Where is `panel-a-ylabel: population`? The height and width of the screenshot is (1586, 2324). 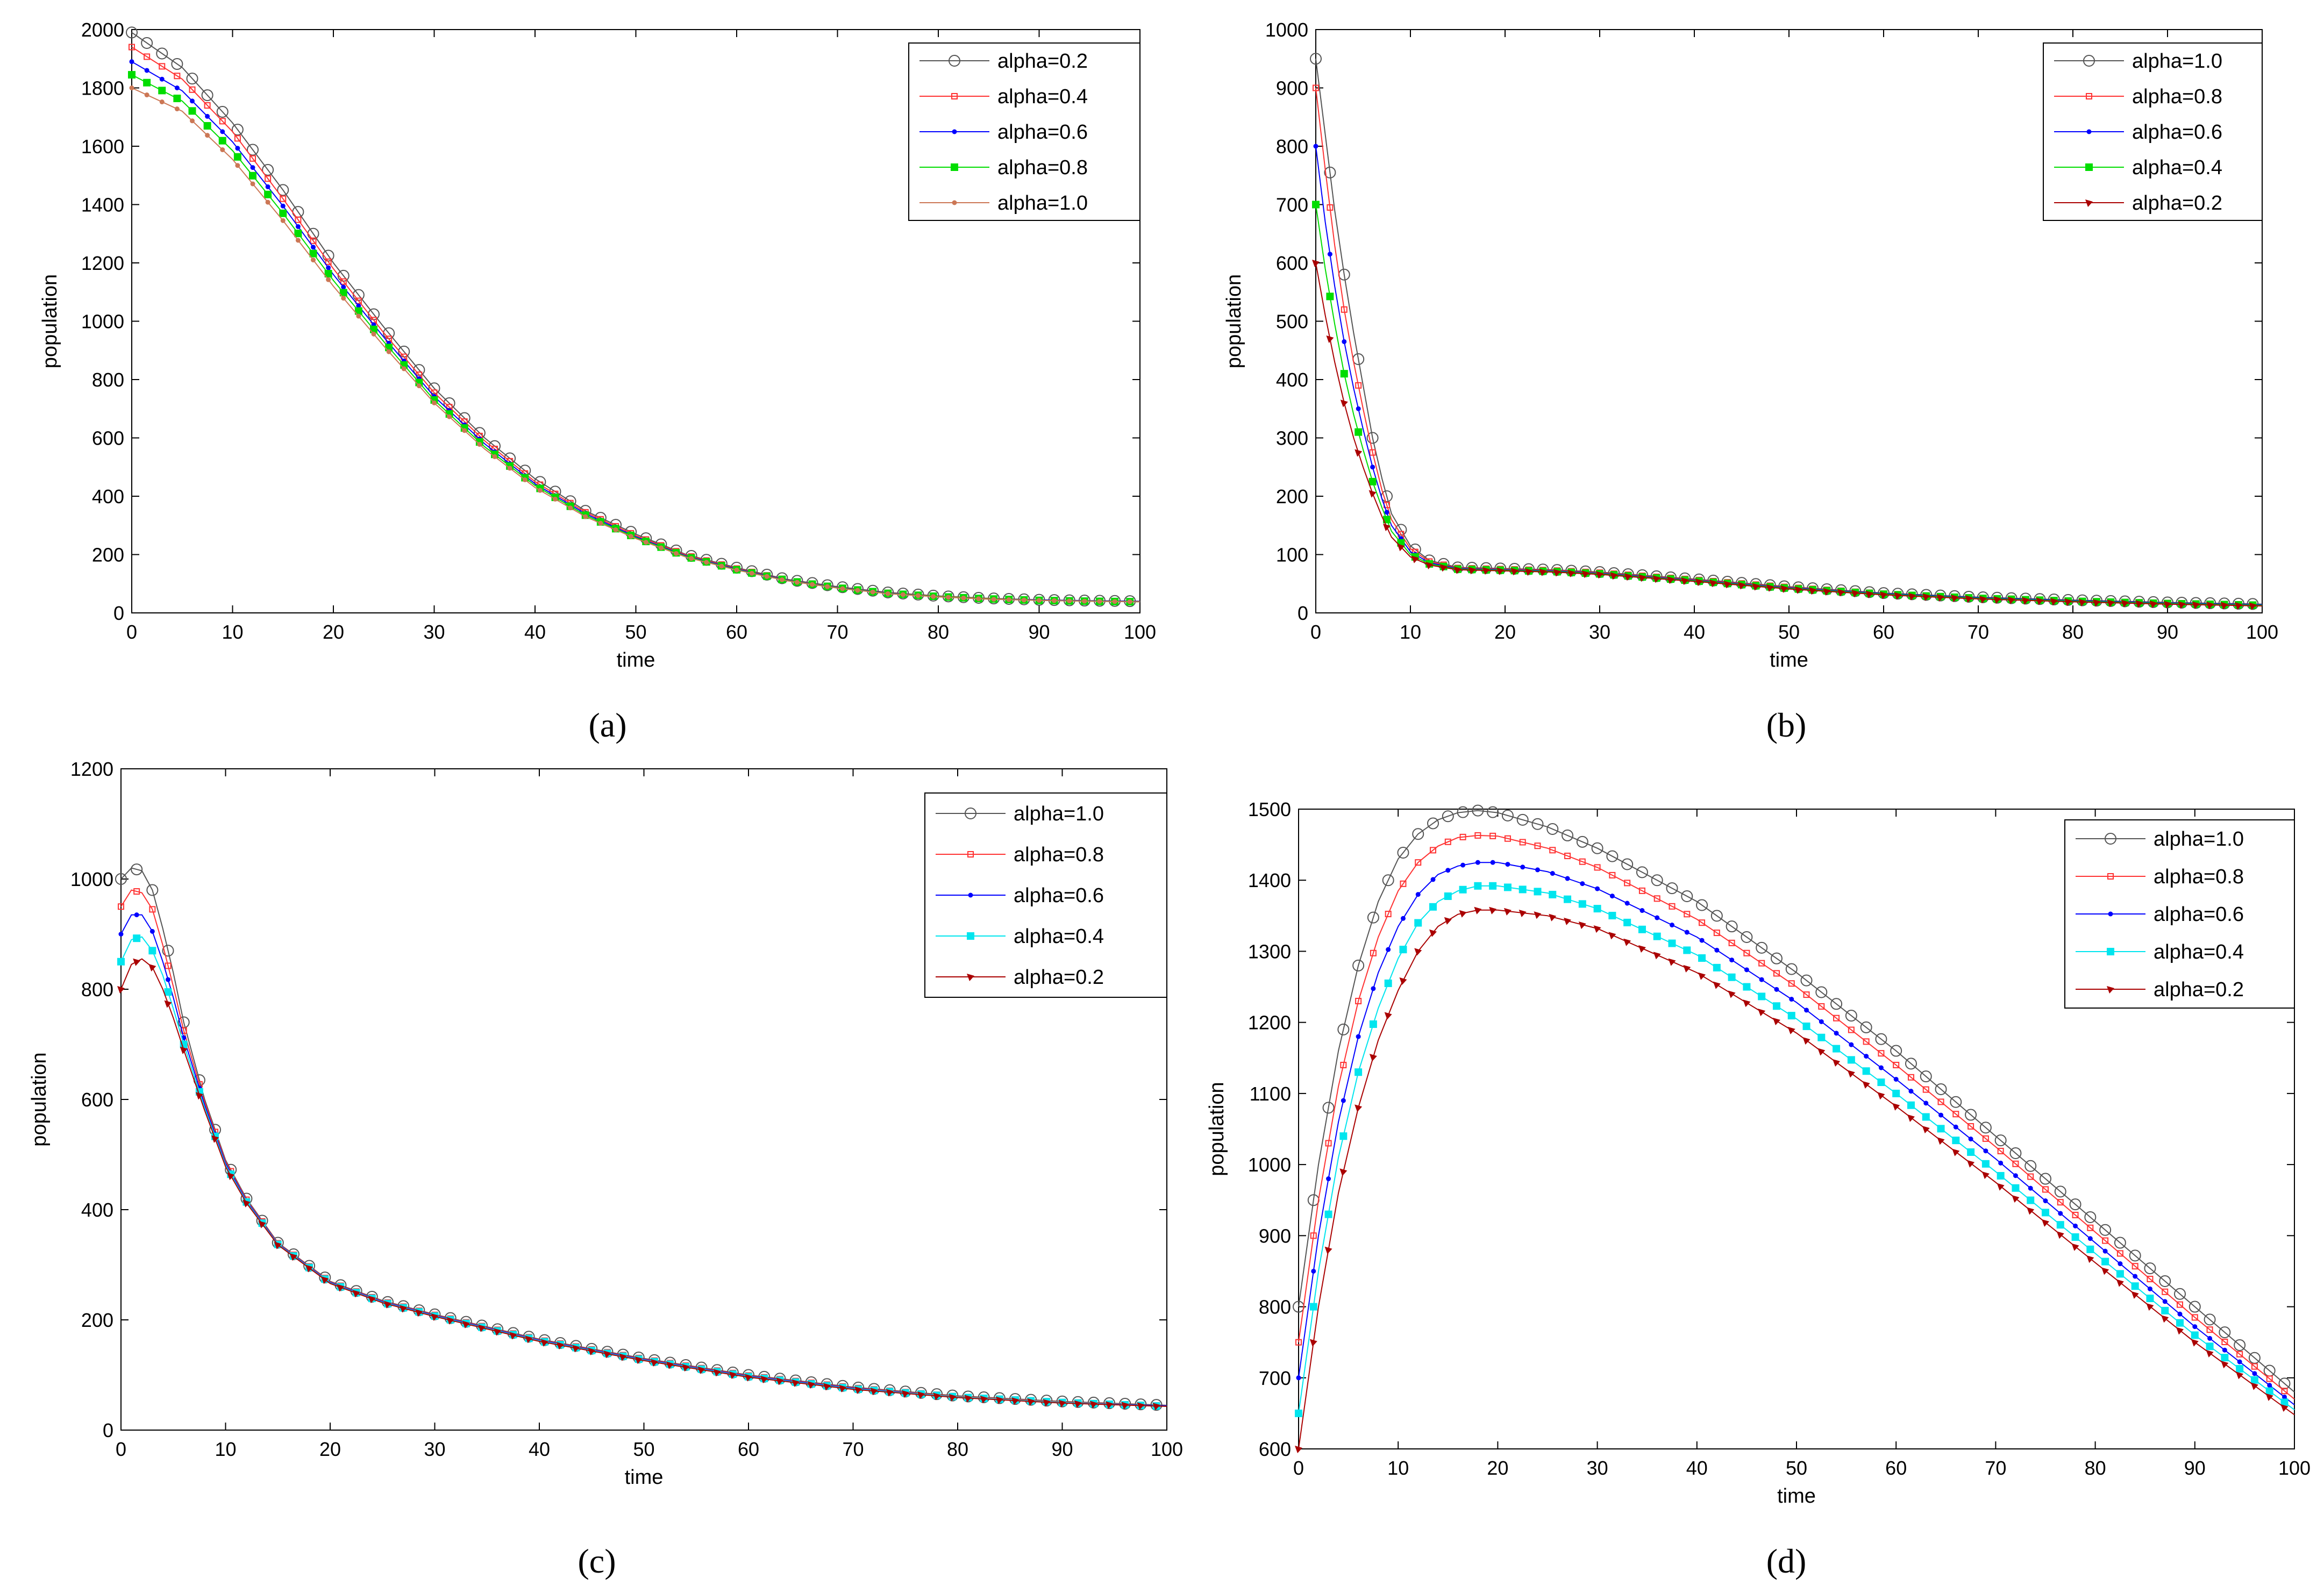 panel-a-ylabel: population is located at coordinates (50, 321).